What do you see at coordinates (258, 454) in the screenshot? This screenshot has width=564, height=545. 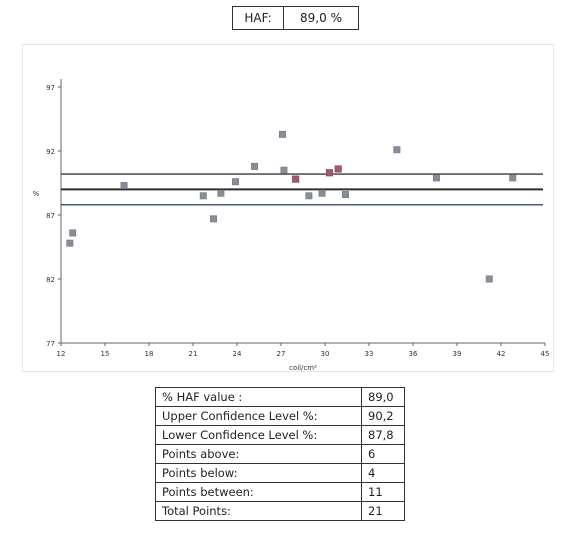 I see `stats-label: Points above:` at bounding box center [258, 454].